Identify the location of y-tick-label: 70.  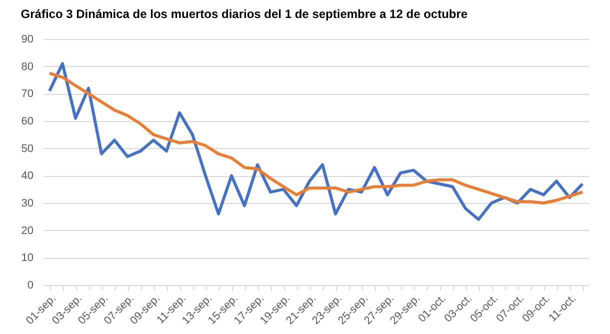
(27, 94).